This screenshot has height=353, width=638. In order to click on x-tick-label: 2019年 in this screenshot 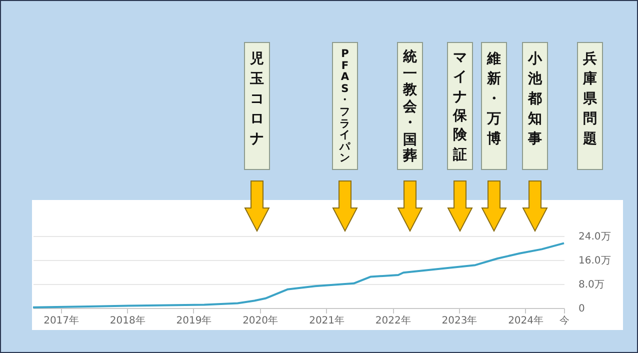, I will do `click(194, 320)`.